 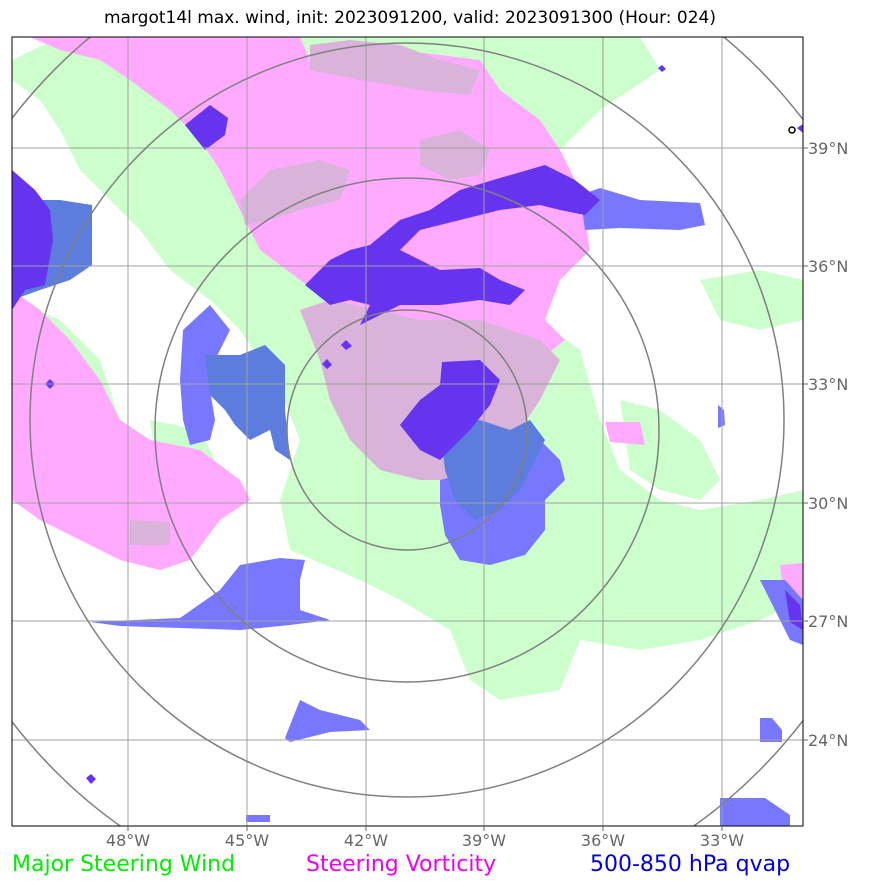 I want to click on lat-tick-label: 39°N, so click(x=828, y=148).